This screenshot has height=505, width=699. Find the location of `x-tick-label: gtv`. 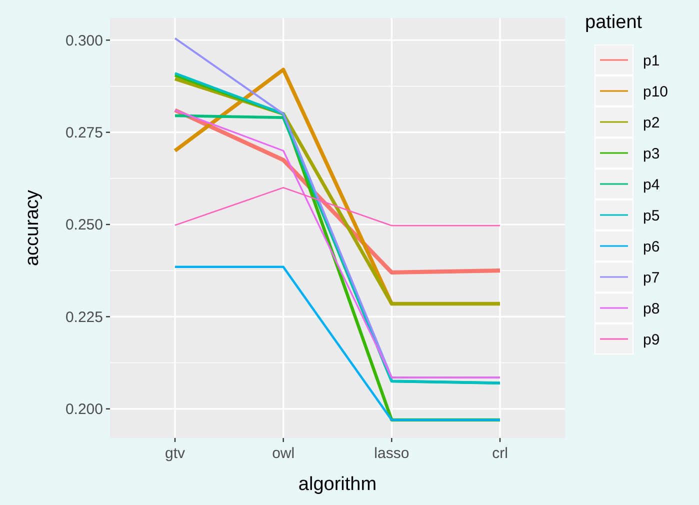

x-tick-label: gtv is located at coordinates (175, 453).